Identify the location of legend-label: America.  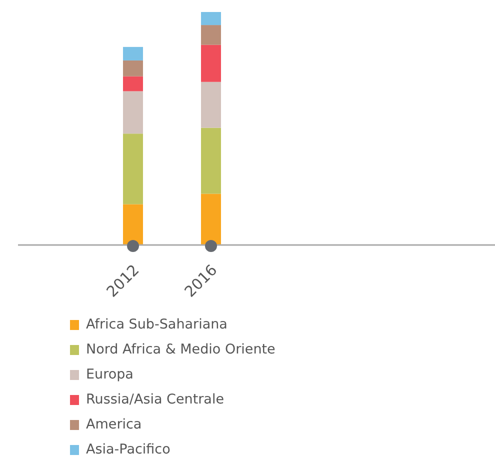
(114, 424).